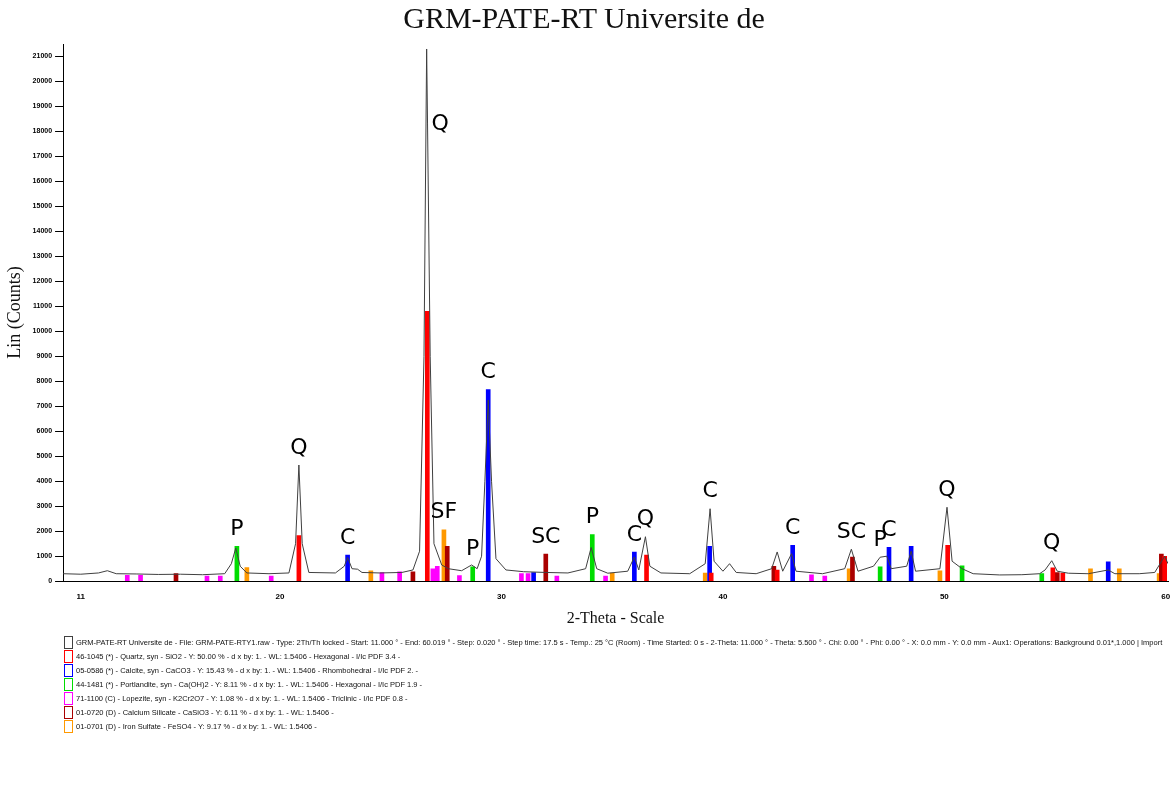 The image size is (1176, 796). I want to click on x-axis-title: 2-Theta - Scale, so click(615, 617).